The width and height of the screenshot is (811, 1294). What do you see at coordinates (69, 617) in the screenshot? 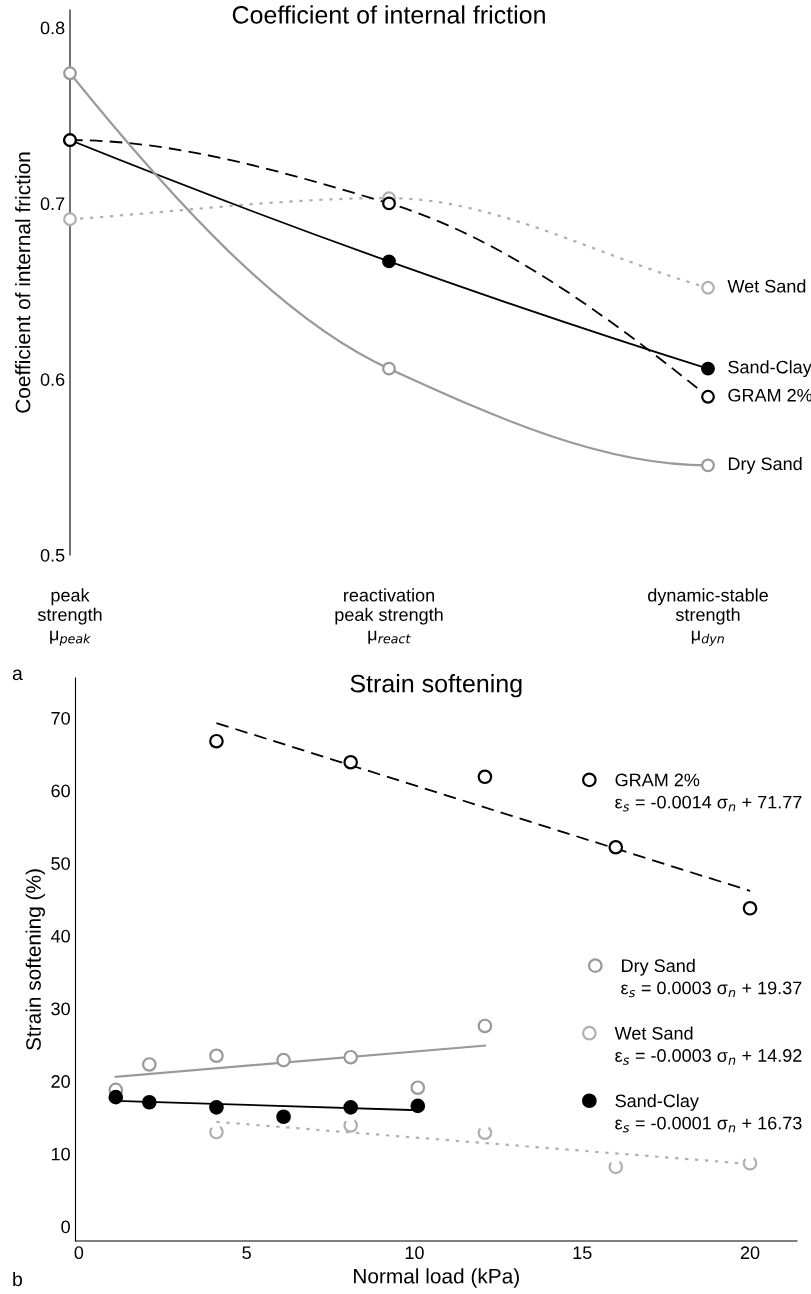
I see `x-tick-label: peak strength μ$_{peak}$` at bounding box center [69, 617].